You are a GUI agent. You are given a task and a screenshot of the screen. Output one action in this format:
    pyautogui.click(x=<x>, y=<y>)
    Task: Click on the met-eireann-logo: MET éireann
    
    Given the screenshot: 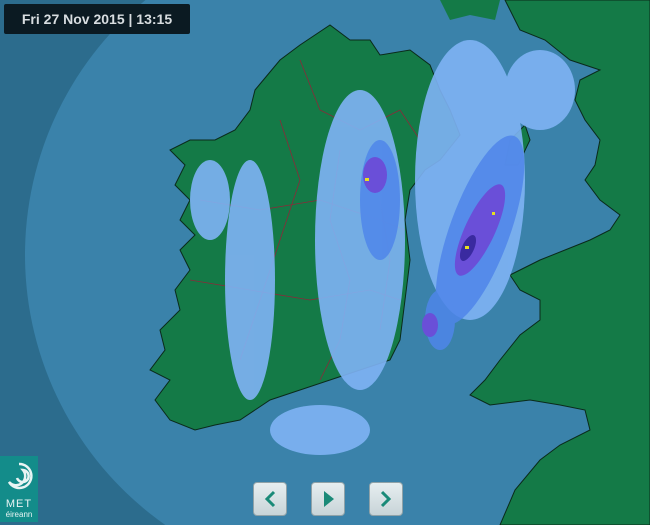 What is the action you would take?
    pyautogui.click(x=19, y=489)
    